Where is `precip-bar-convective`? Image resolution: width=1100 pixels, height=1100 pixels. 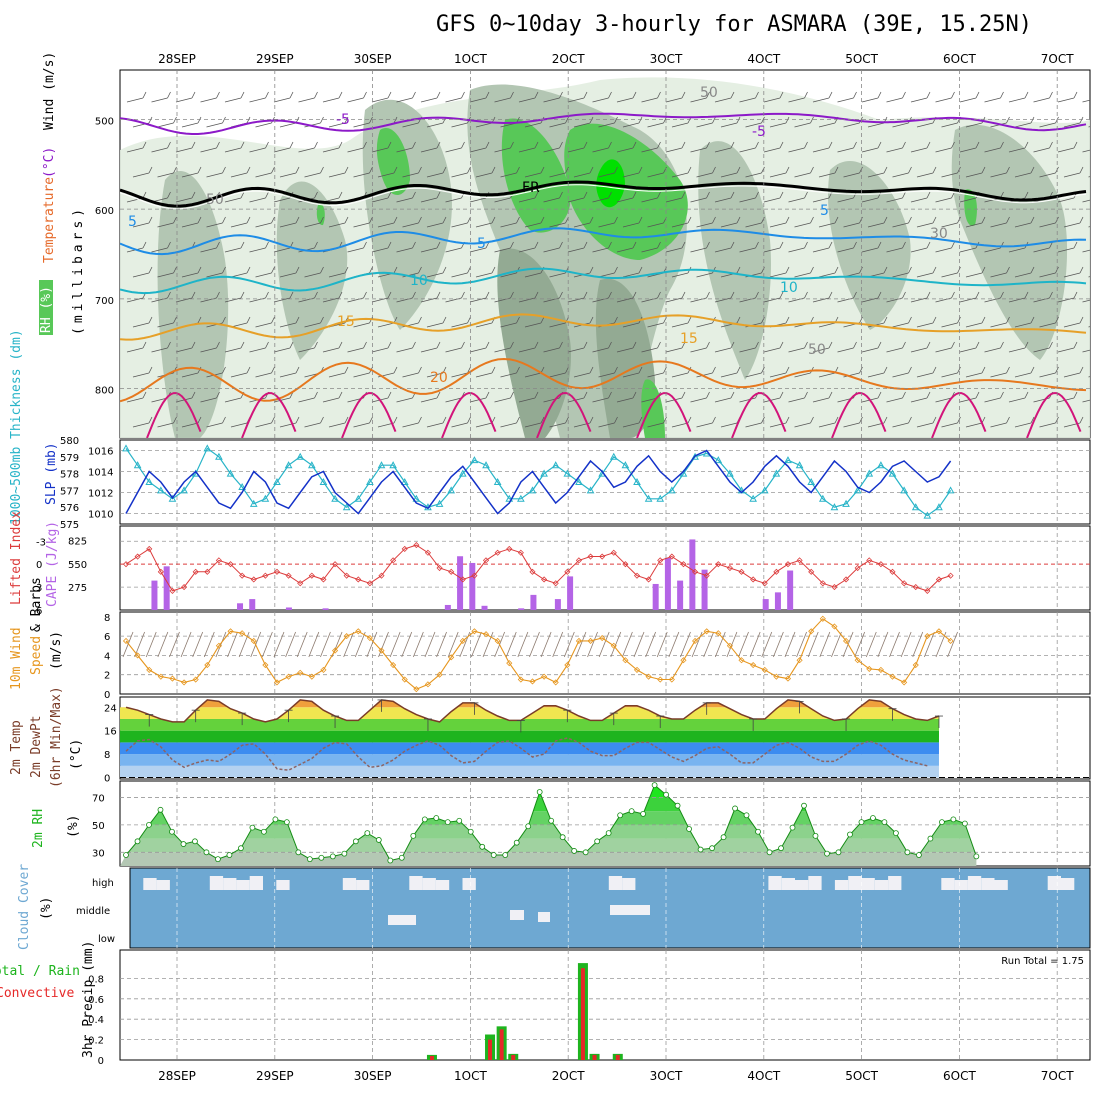 precip-bar-convective is located at coordinates (617, 1057).